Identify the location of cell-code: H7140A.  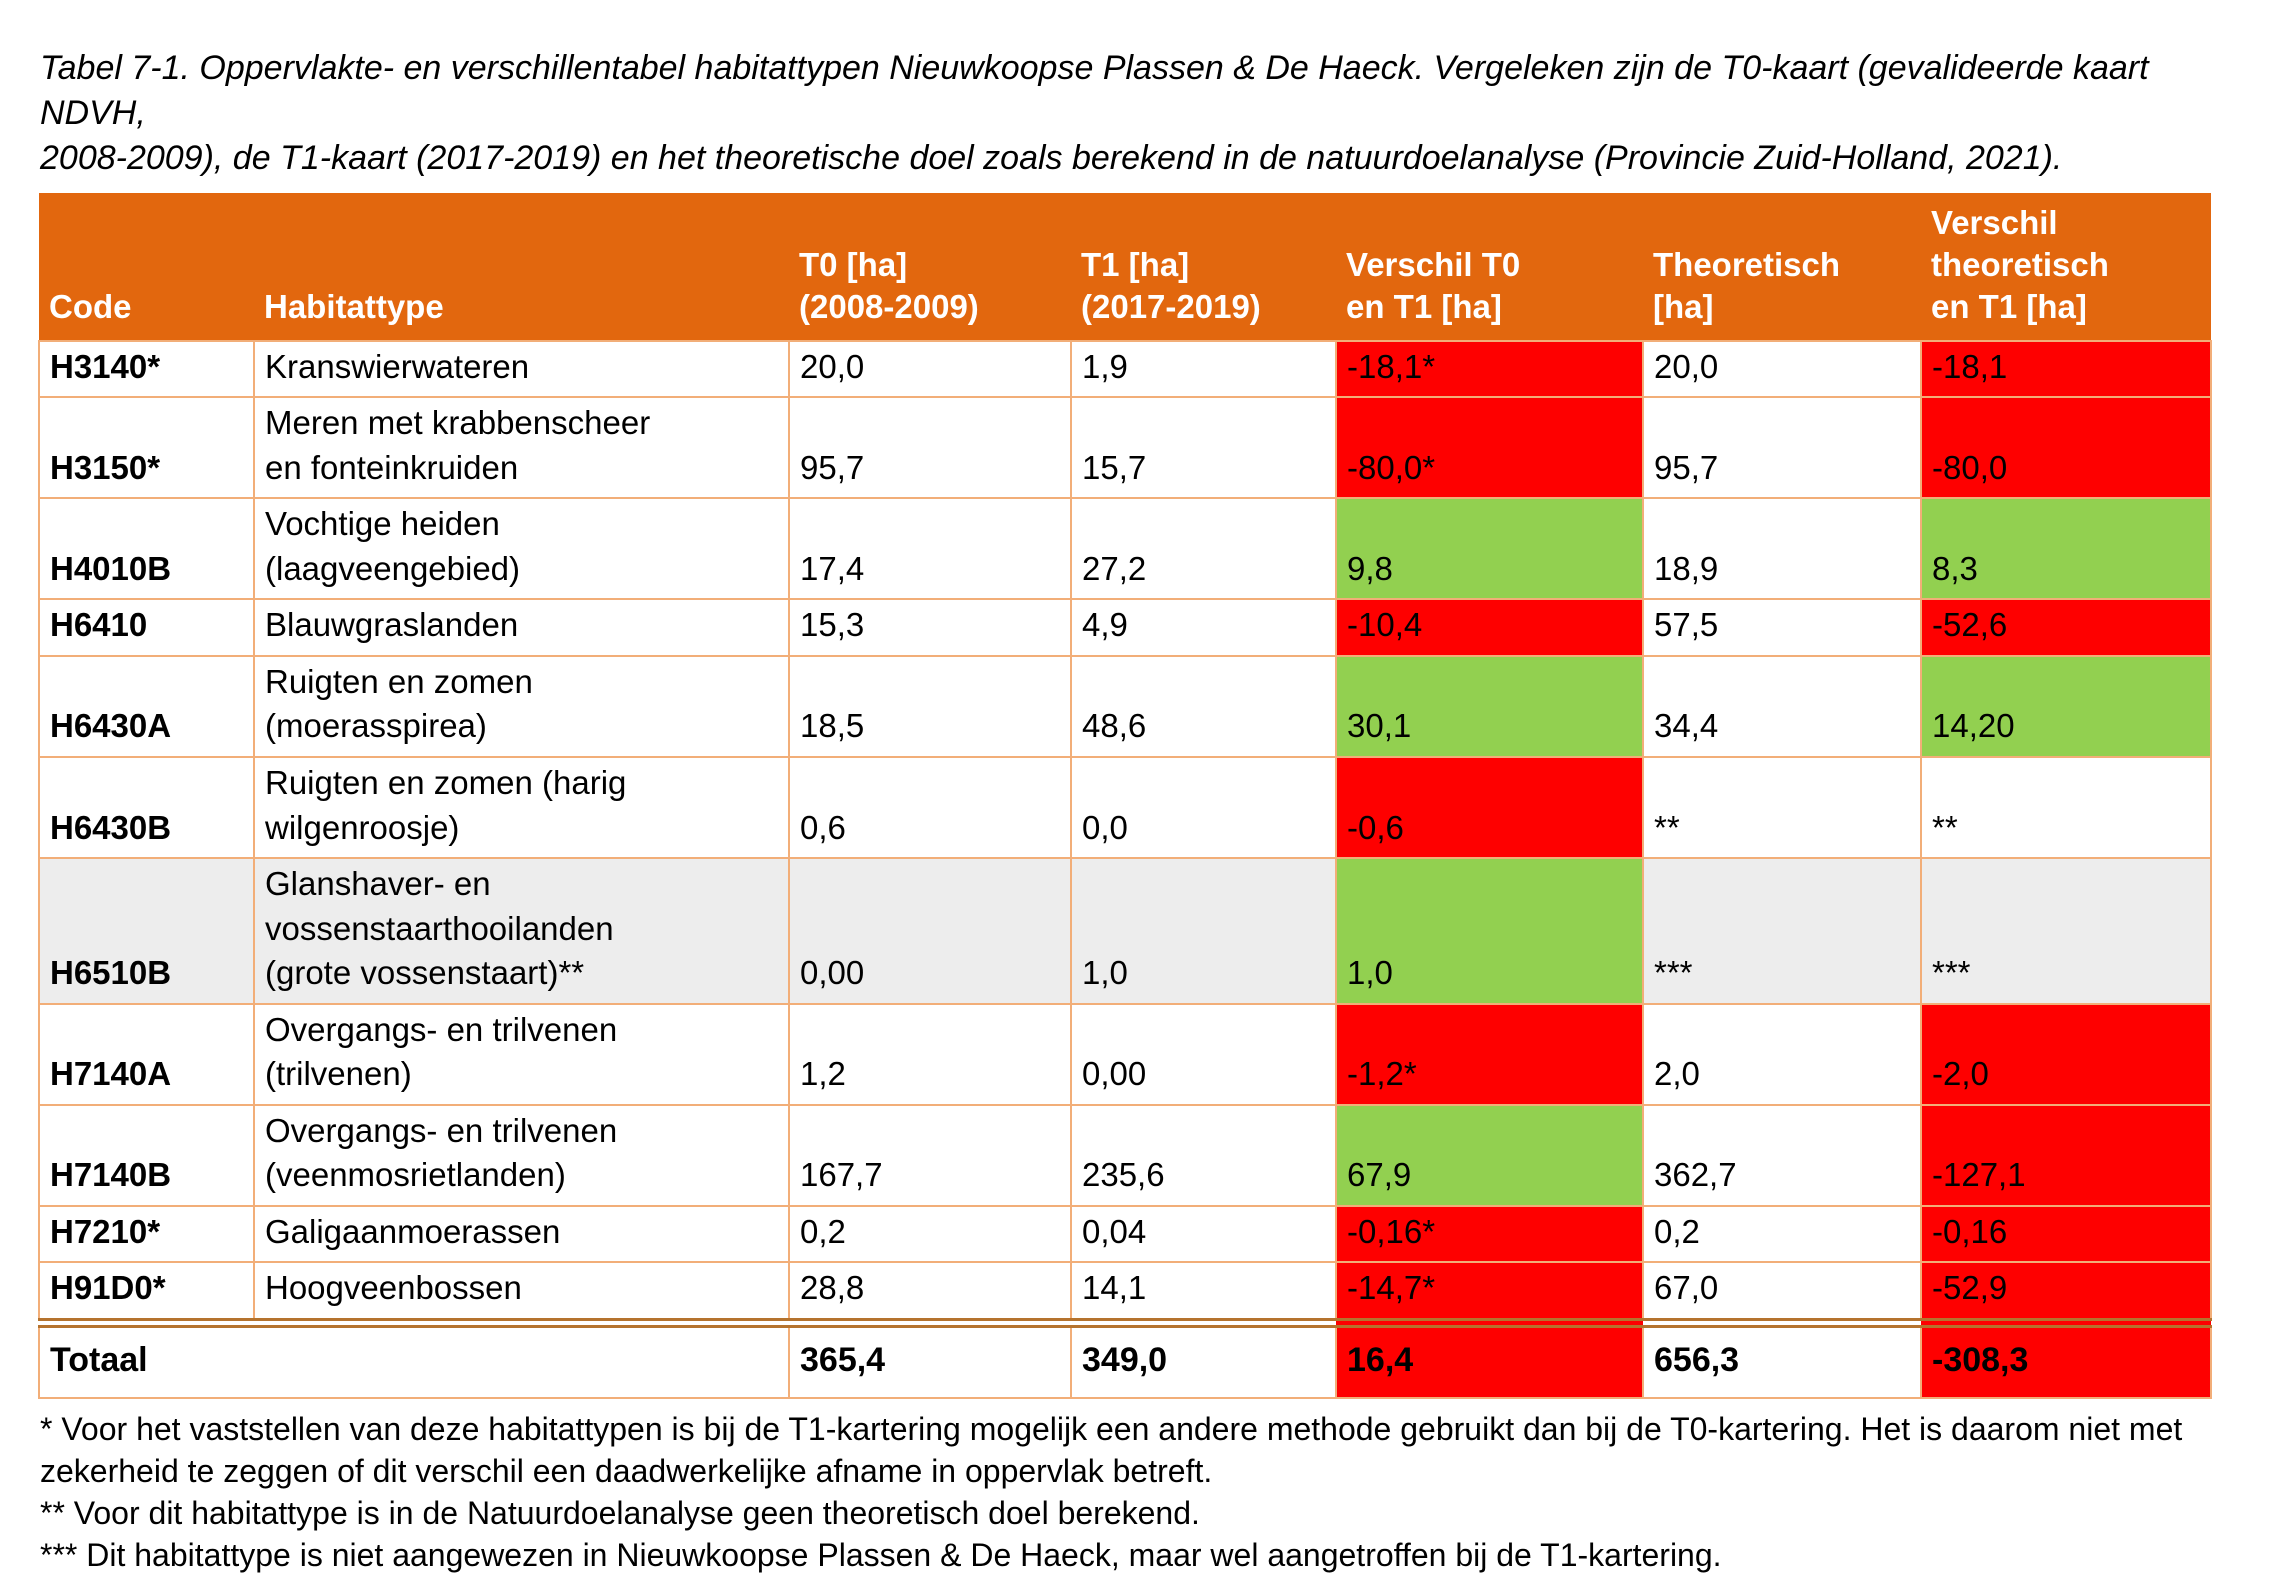
(146, 1054).